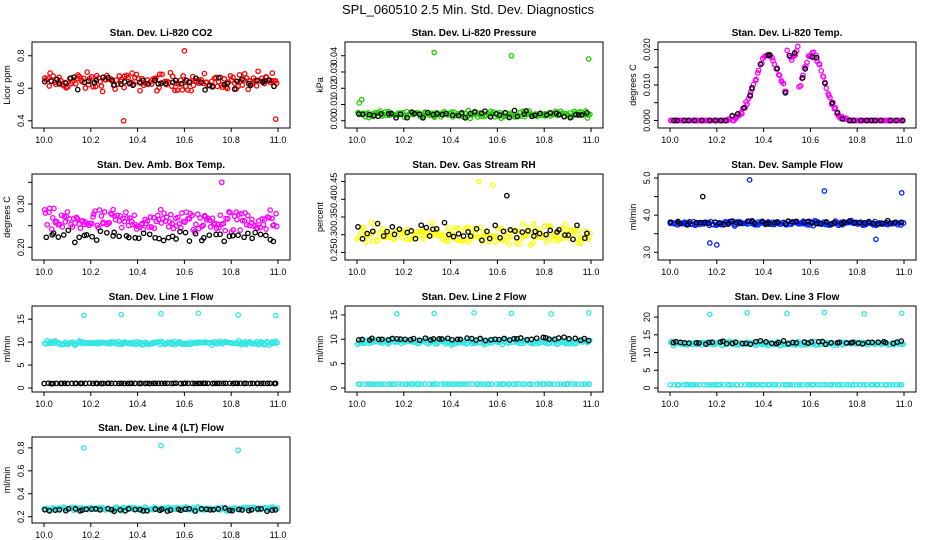  What do you see at coordinates (647, 120) in the screenshot?
I see `y-tick-label: 0.000` at bounding box center [647, 120].